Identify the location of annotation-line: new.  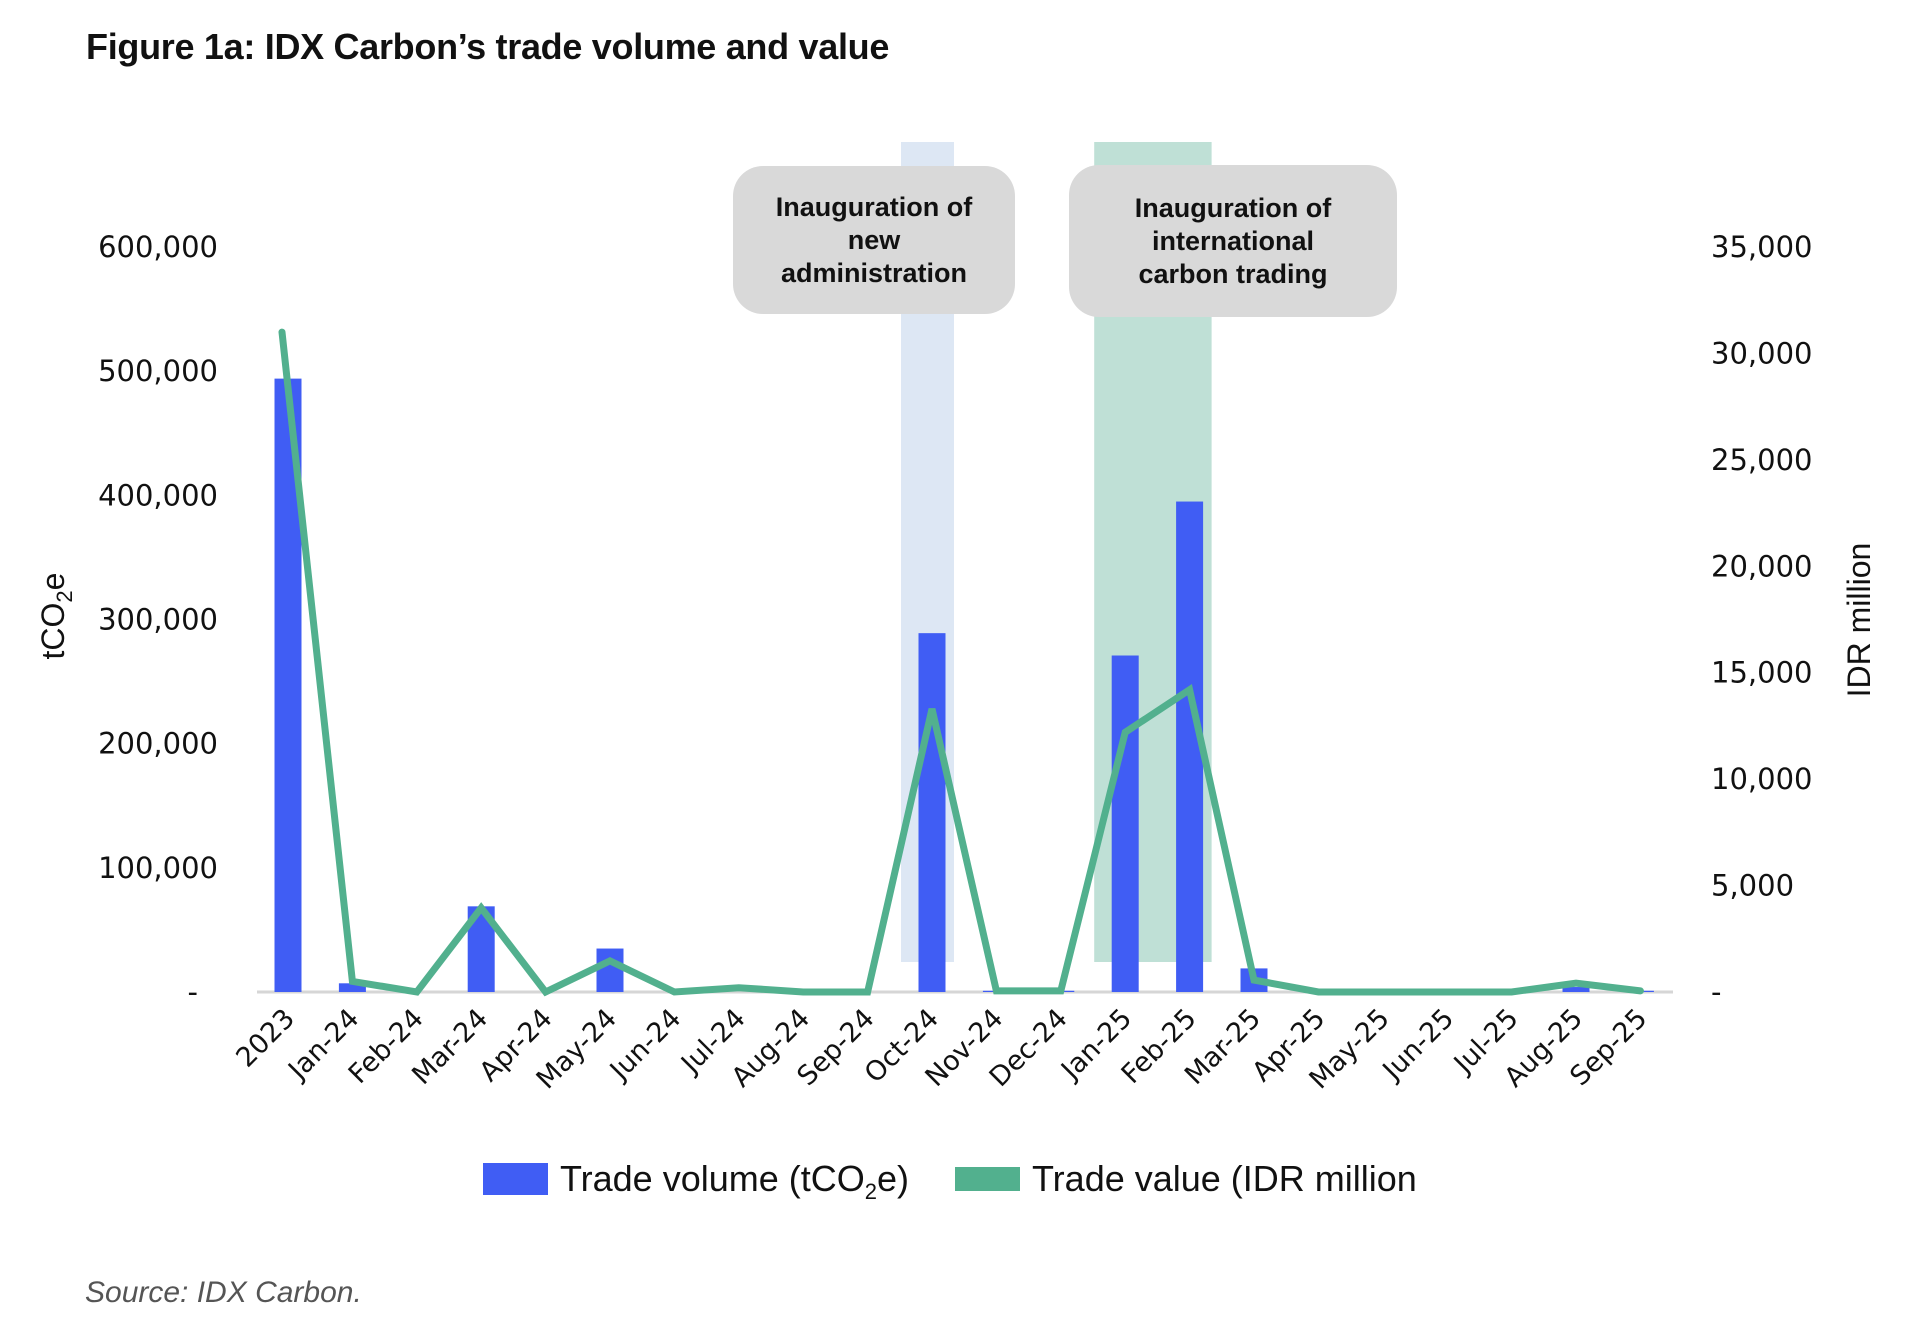
(874, 239).